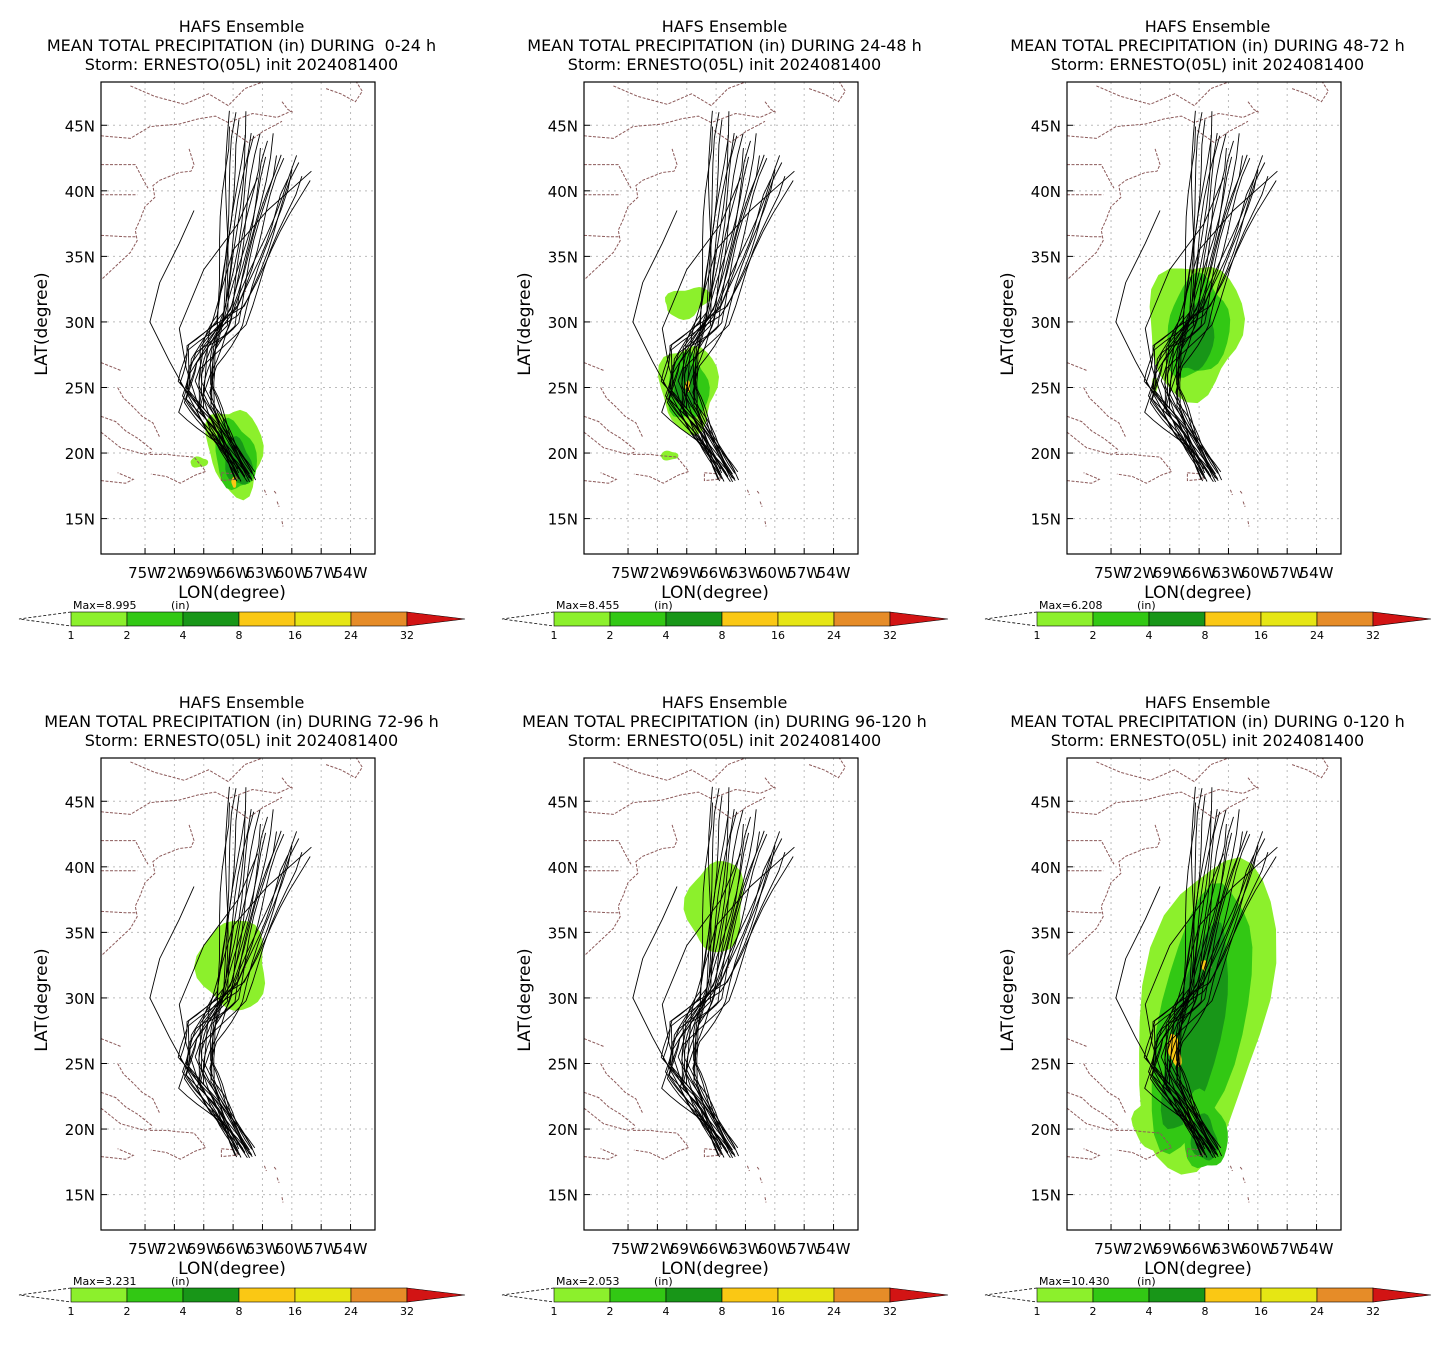 Image resolution: width=1449 pixels, height=1352 pixels. I want to click on max-value-label: Max=8.455, so click(587, 605).